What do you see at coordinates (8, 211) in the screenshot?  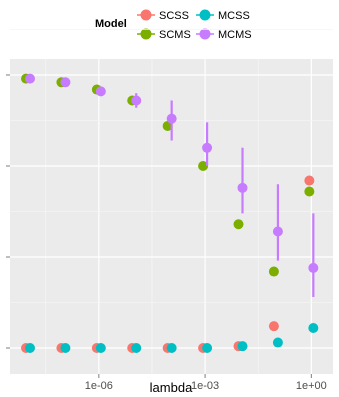 I see `y-axis` at bounding box center [8, 211].